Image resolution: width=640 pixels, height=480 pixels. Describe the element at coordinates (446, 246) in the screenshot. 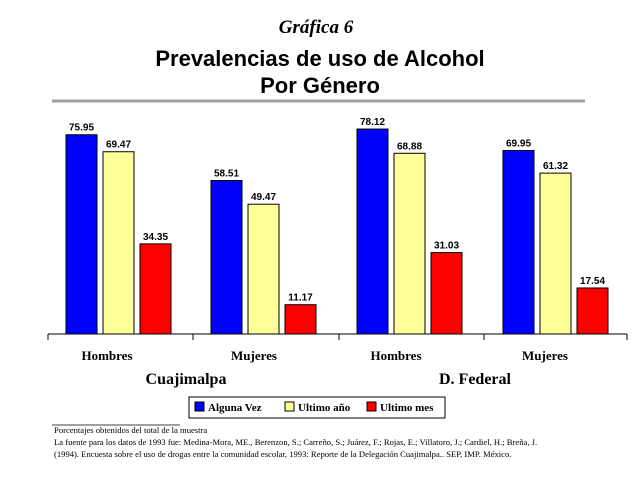

I see `data-label: 31.03` at that location.